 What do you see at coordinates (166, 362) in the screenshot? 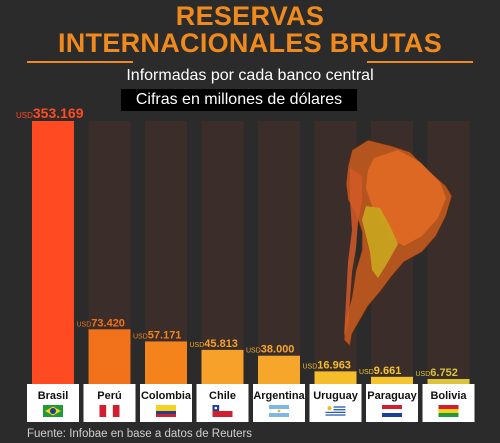
I see `bar-colombia` at bounding box center [166, 362].